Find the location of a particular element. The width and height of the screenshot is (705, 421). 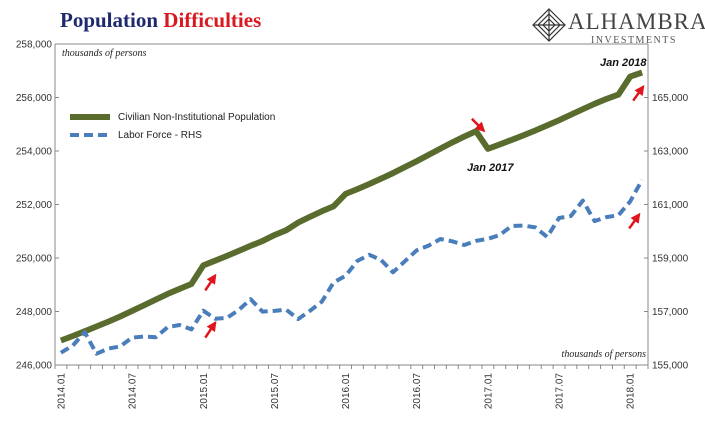

left-tick-label: 252,000 is located at coordinates (34, 205).